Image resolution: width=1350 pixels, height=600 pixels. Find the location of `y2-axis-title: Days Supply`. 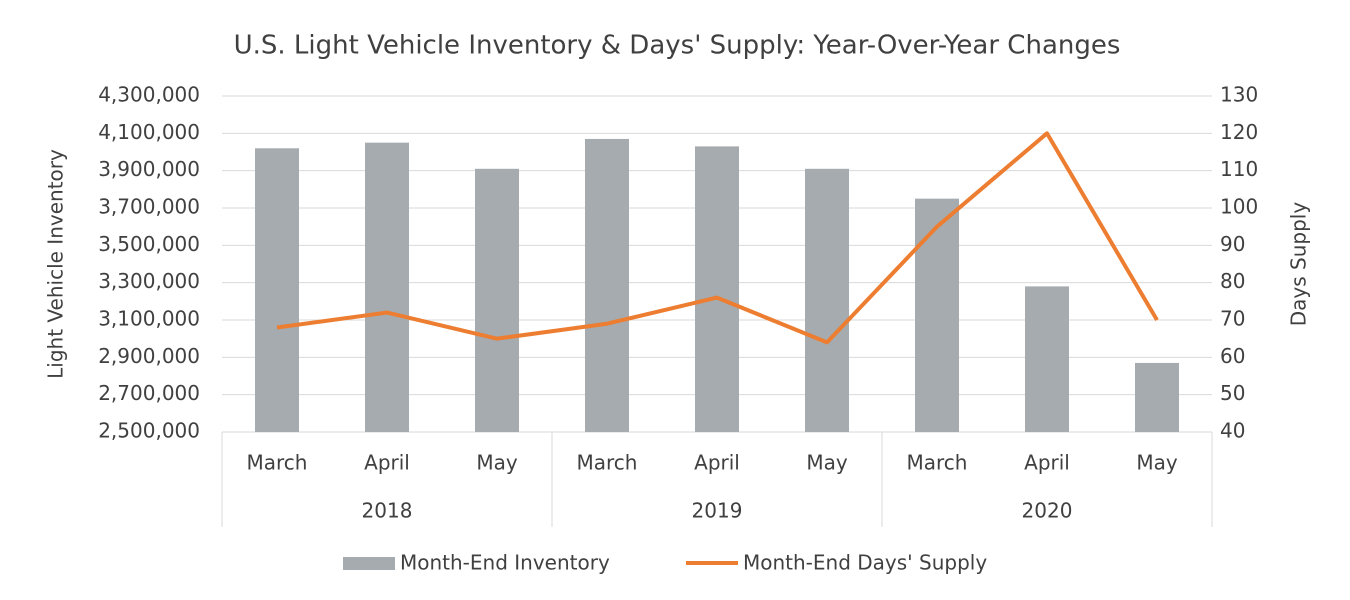

y2-axis-title: Days Supply is located at coordinates (1299, 264).